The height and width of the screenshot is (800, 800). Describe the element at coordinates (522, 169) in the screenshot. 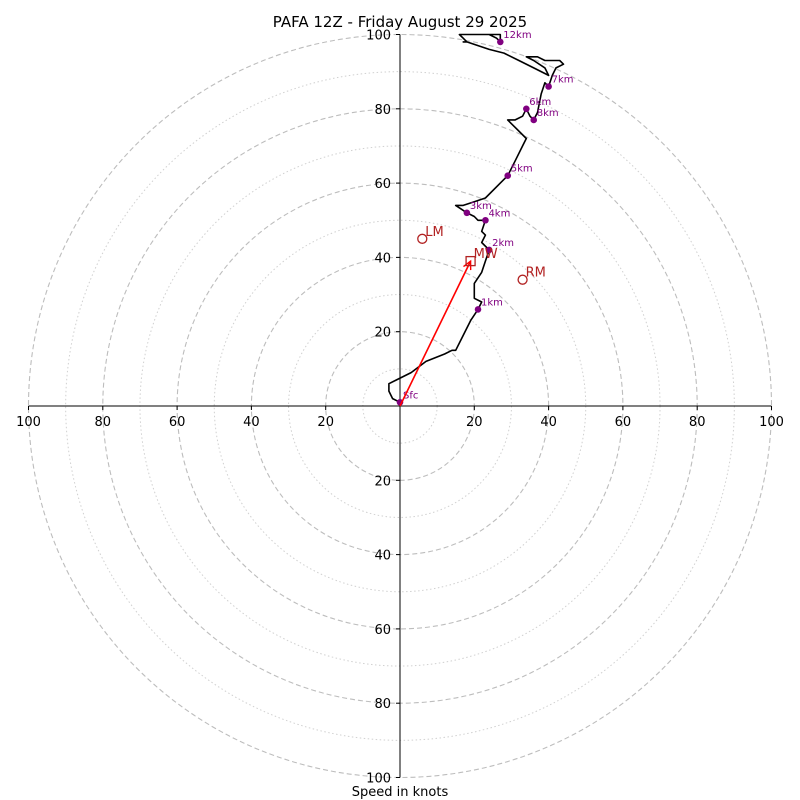

I see `height-label-5km: 5km` at that location.